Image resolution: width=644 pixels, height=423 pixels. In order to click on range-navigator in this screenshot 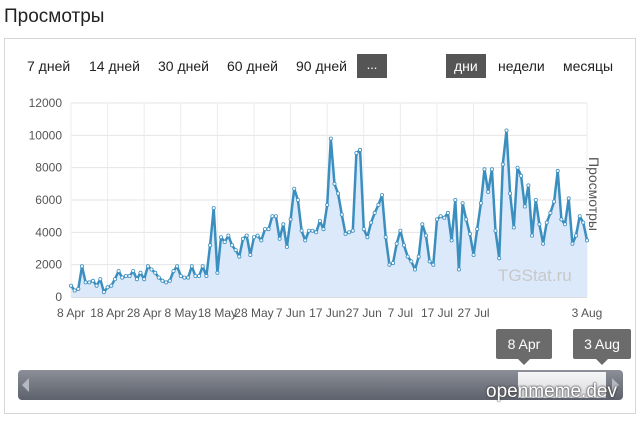, I will do `click(320, 385)`.